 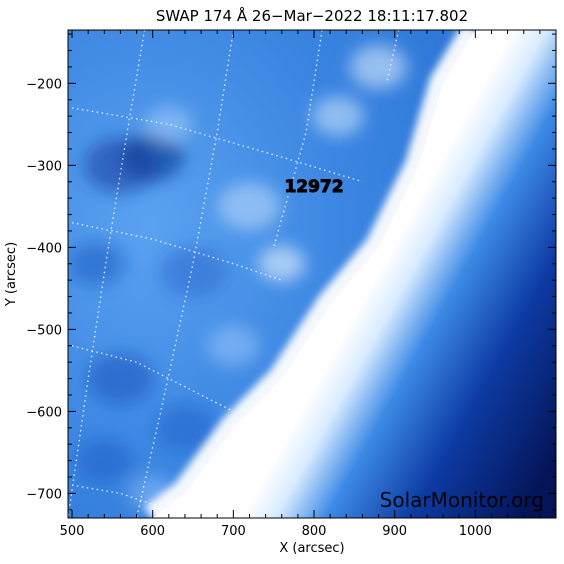 What do you see at coordinates (462, 500) in the screenshot?
I see `watermark: SolarMonitor.org` at bounding box center [462, 500].